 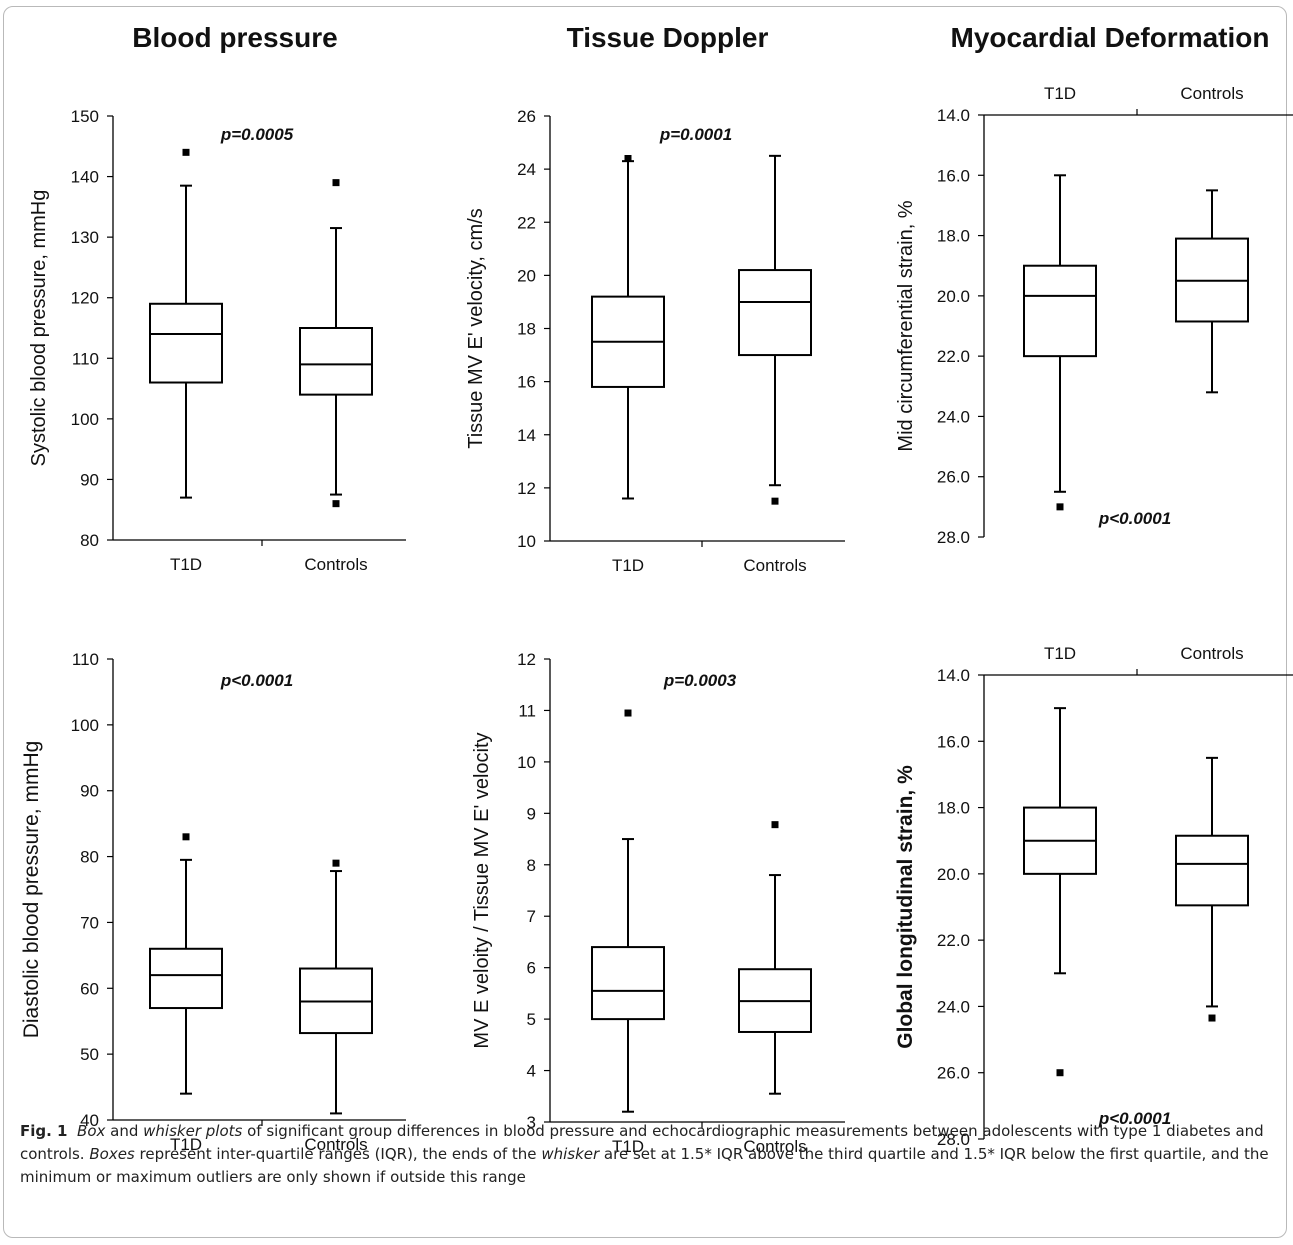 I want to click on caption-segment: whisker plots, so click(x=193, y=1131).